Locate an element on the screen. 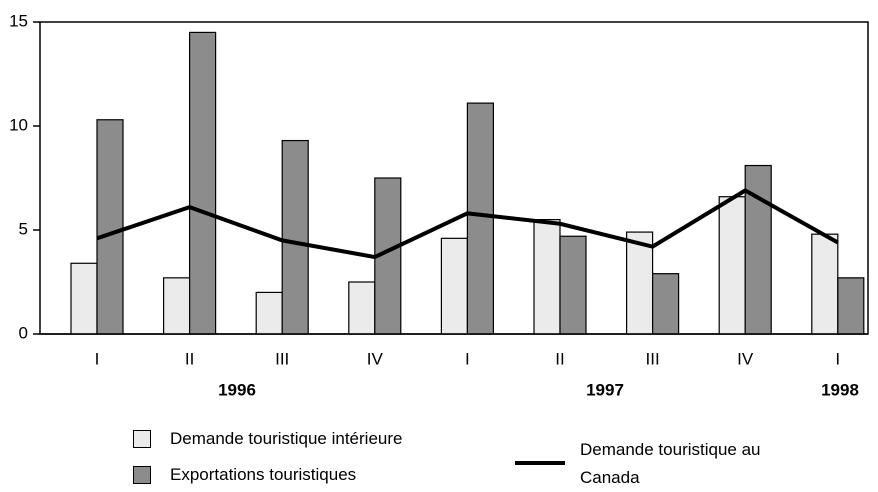 The height and width of the screenshot is (492, 878). y-tick-label: 0 is located at coordinates (23, 332).